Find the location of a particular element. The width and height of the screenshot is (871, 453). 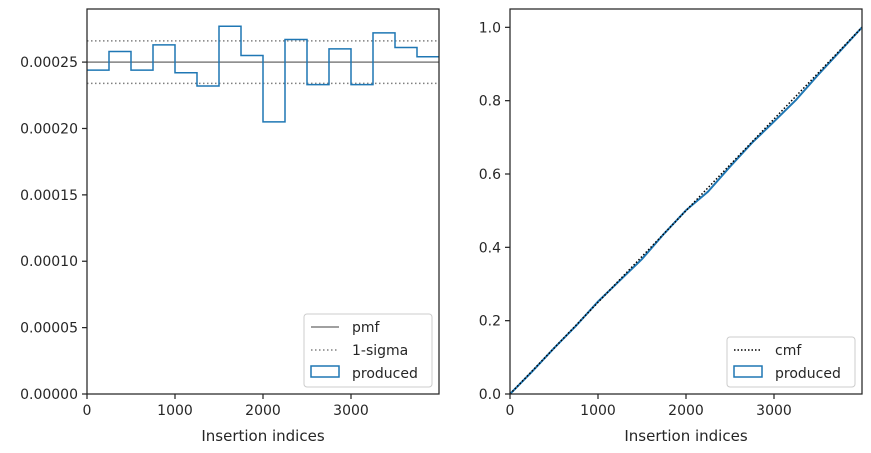

left-legend: pmf 1-sigma produced is located at coordinates (368, 350).